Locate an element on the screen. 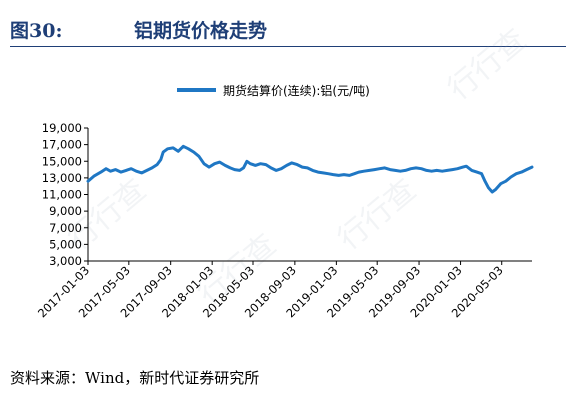 The width and height of the screenshot is (576, 400). y-tick-label: 11,000 is located at coordinates (62, 195).